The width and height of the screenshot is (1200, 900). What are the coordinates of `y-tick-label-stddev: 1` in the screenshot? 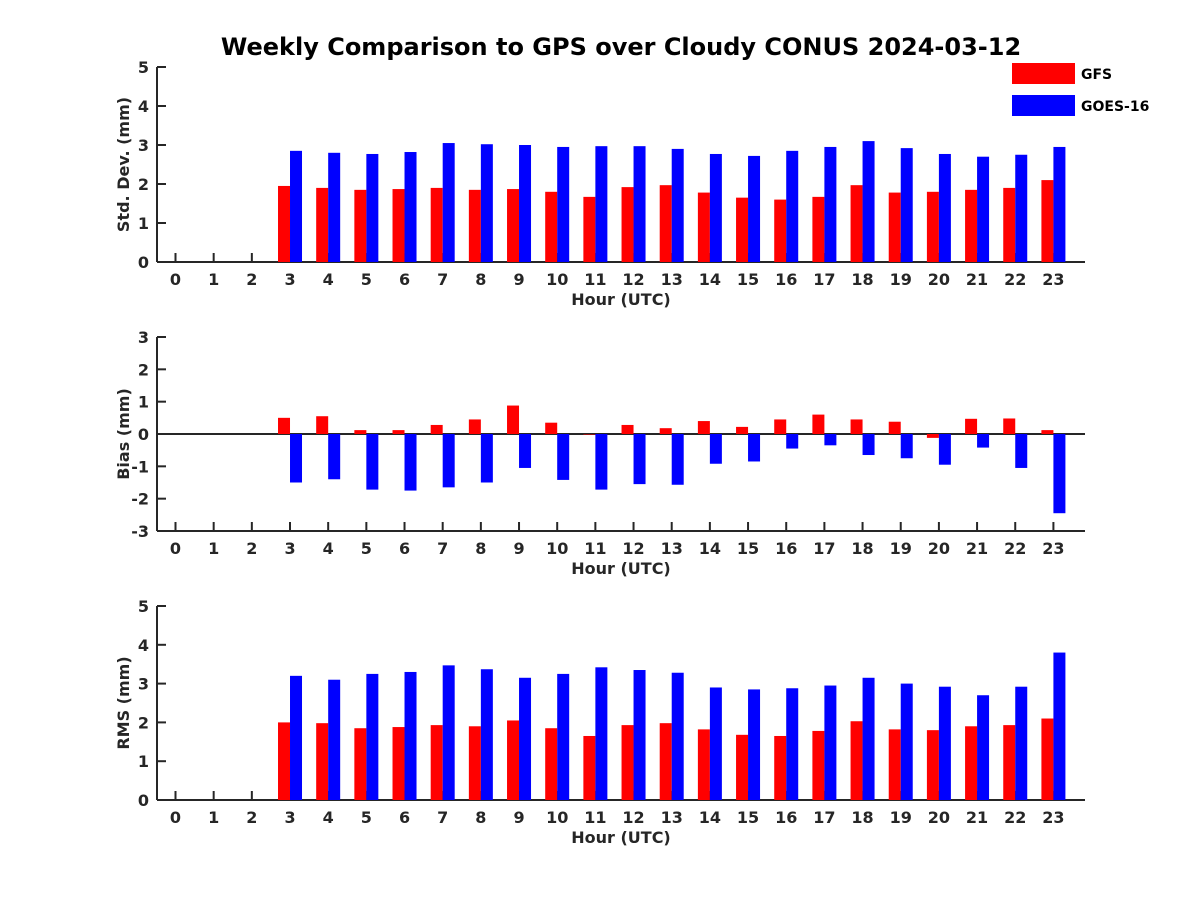 It's located at (143, 223).